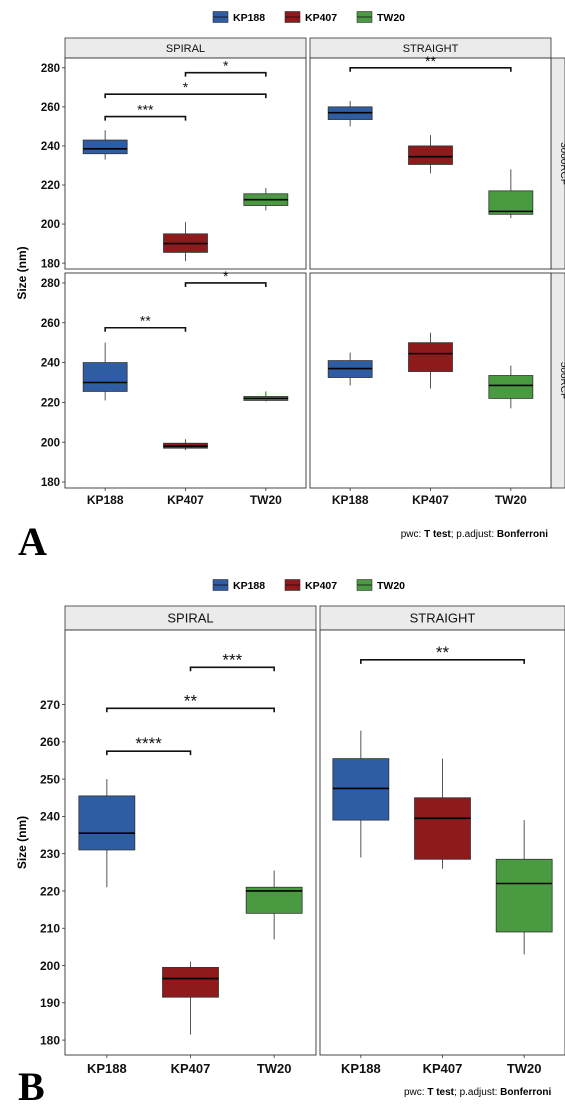  I want to click on panel-a-facet-spiral-500rcf-ytick-label: 220, so click(50, 404).